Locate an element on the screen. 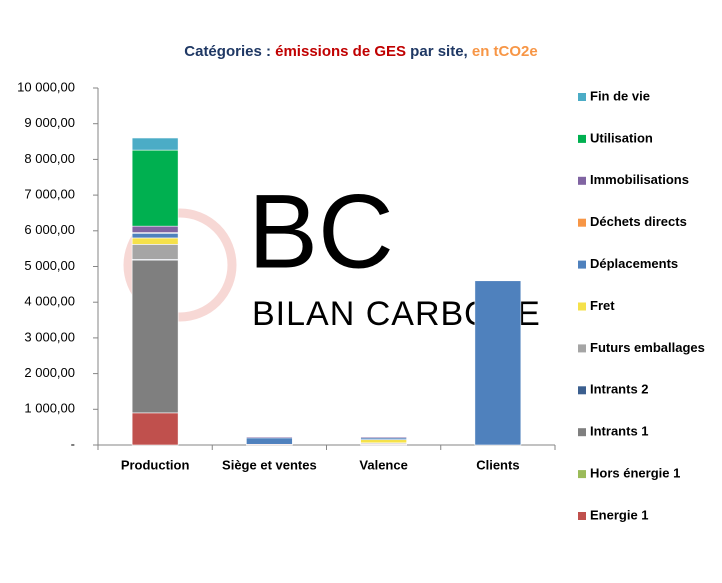 The height and width of the screenshot is (583, 722). legend-label: Fin de vie is located at coordinates (620, 95).